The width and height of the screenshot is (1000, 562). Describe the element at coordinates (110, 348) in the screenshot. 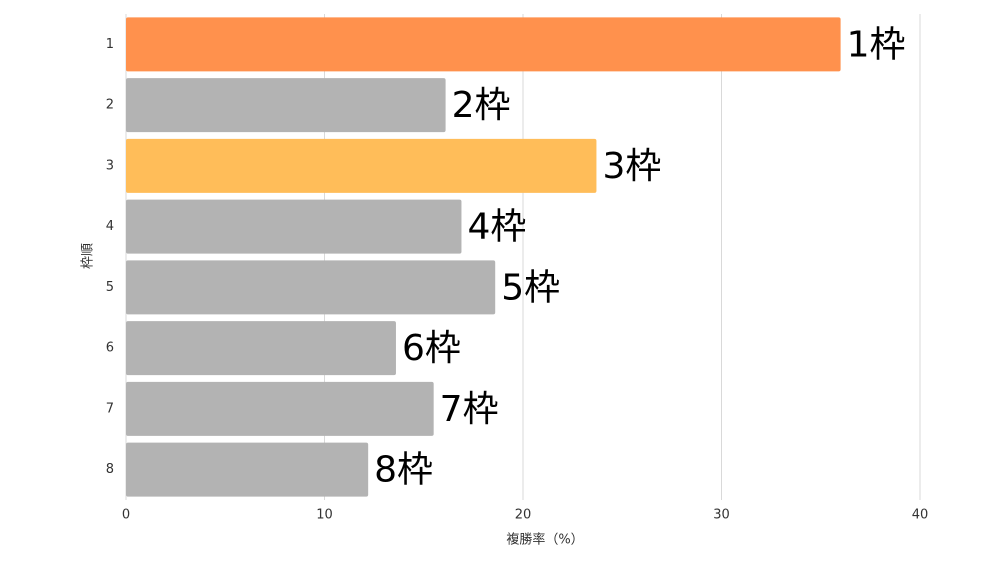

I see `y-tick-label: 6` at that location.